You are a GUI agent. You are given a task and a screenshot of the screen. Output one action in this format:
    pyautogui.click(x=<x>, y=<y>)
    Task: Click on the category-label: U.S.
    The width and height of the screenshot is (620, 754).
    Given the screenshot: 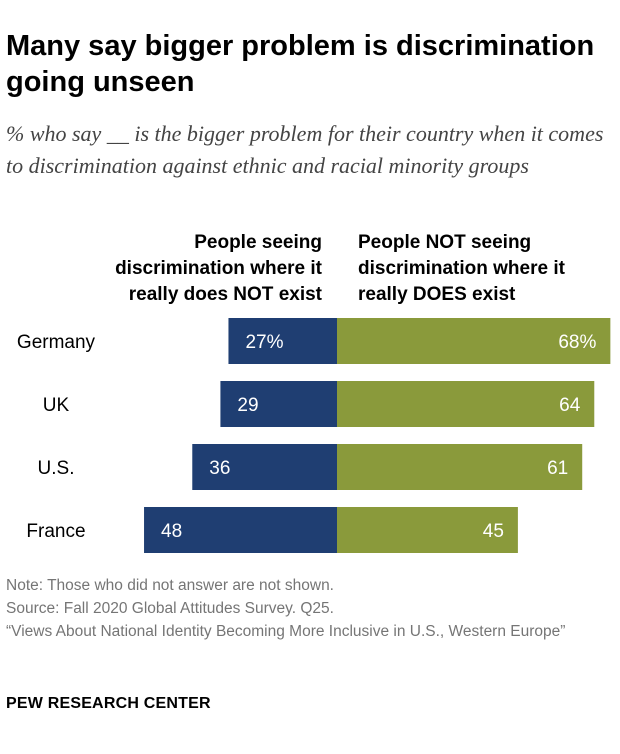 What is the action you would take?
    pyautogui.click(x=56, y=468)
    